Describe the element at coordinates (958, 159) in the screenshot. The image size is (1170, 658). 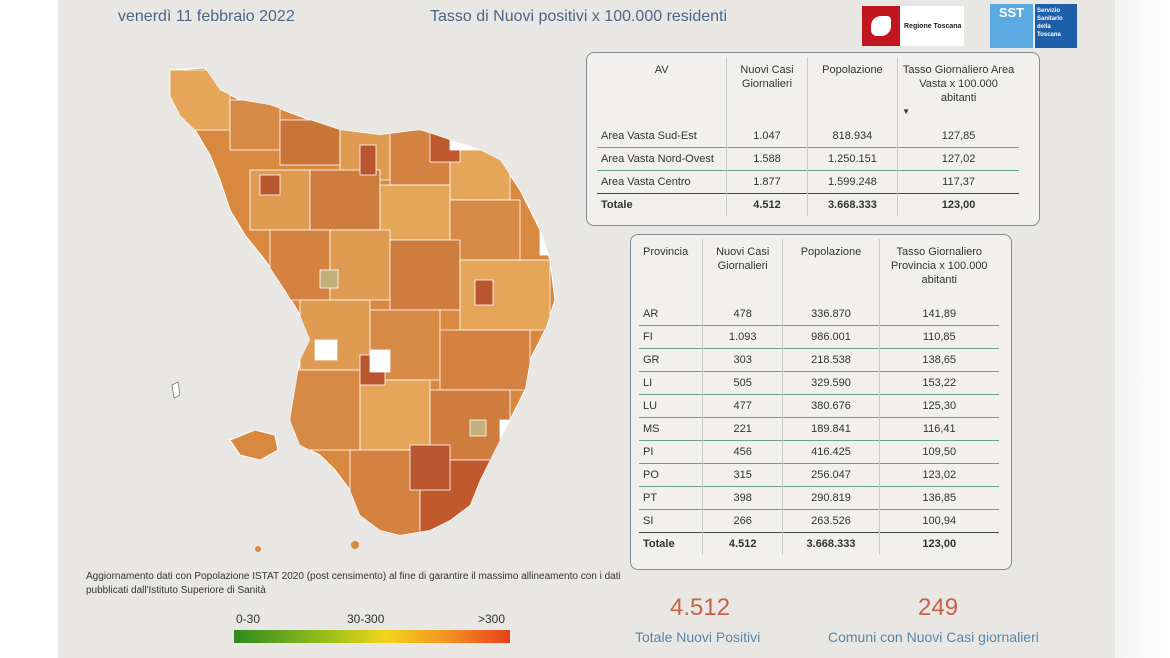
I see `av-rate: 127,02` at that location.